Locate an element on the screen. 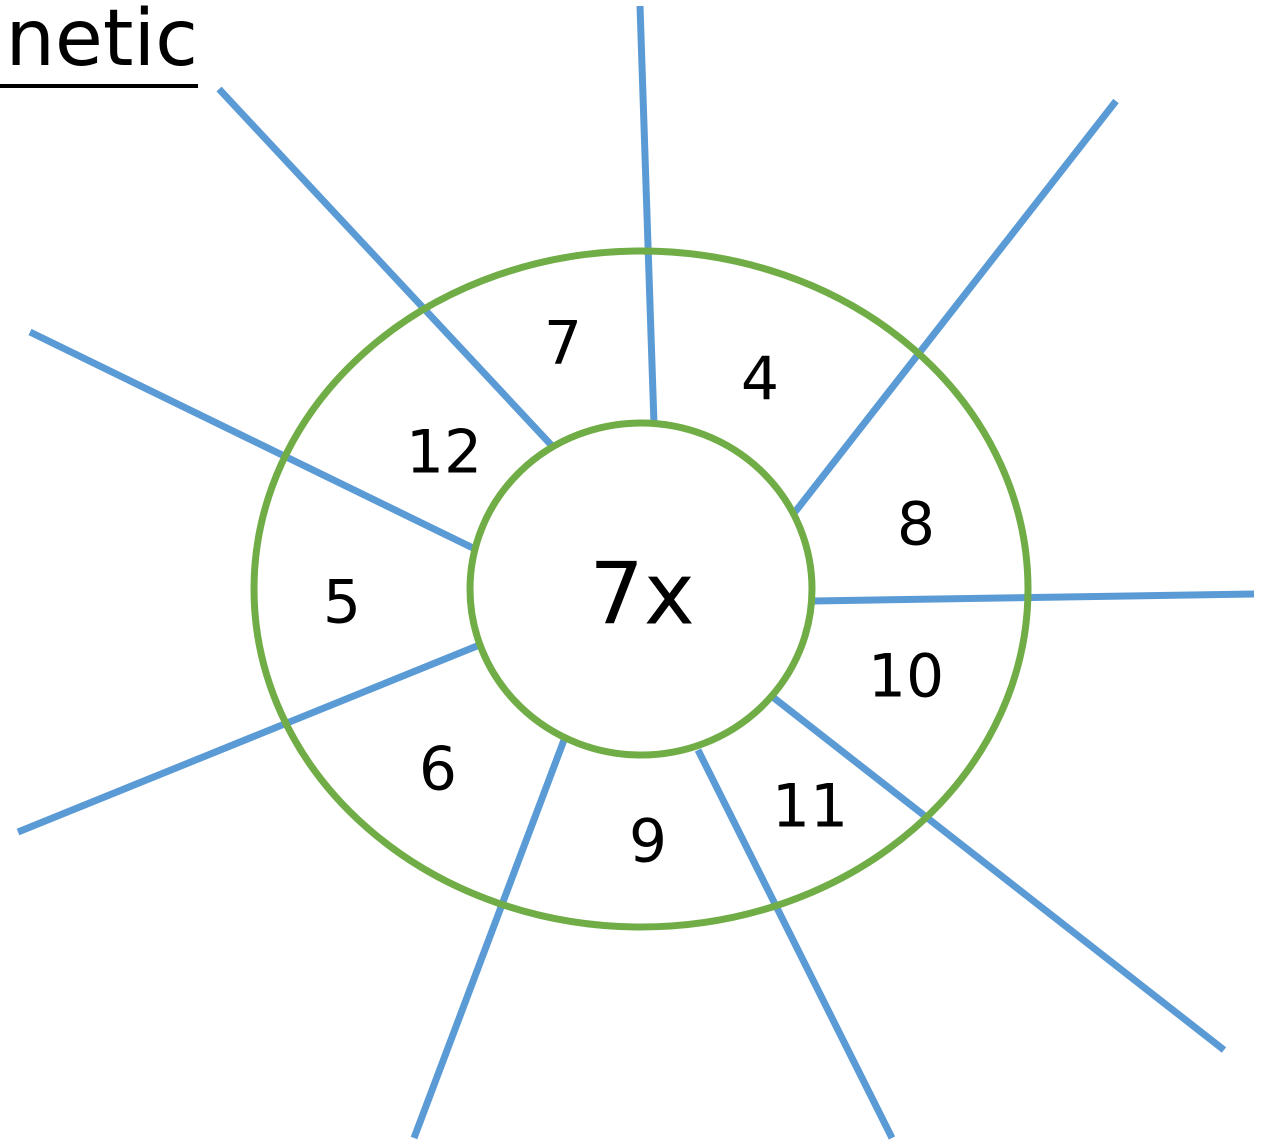  inner-circle is located at coordinates (641, 589).